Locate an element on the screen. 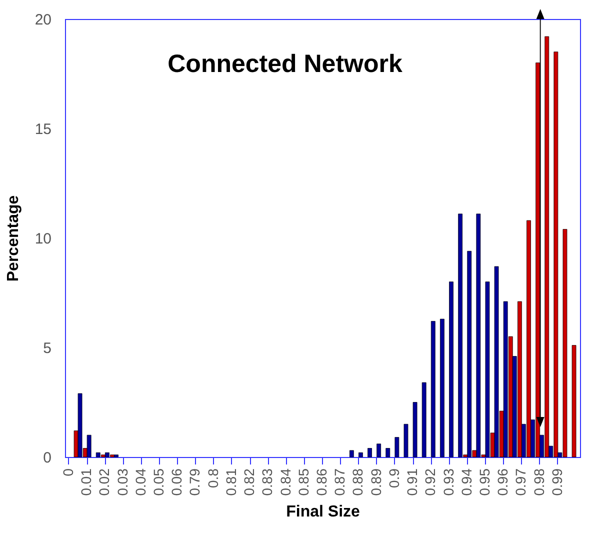  y-tick-label: 10 is located at coordinates (43, 239).